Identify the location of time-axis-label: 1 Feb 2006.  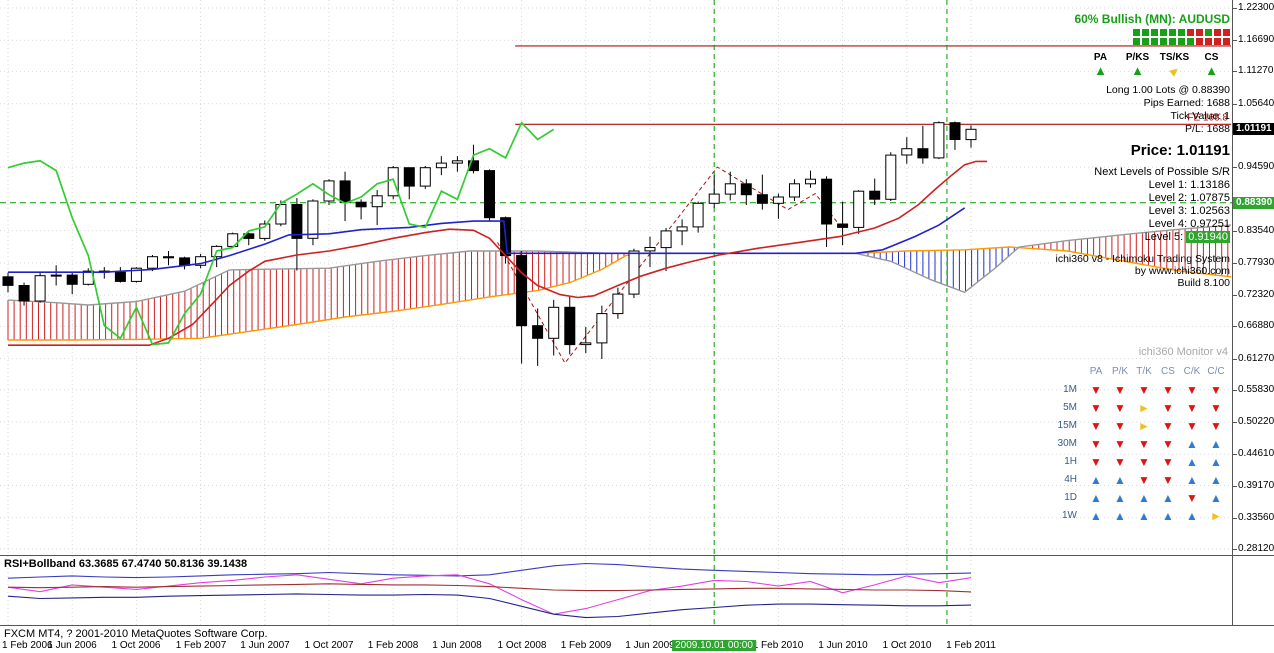
(27, 645).